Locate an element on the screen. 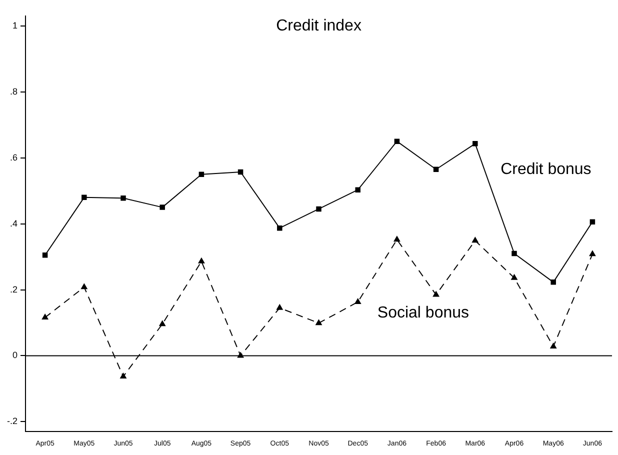 The height and width of the screenshot is (455, 618). y-tick-label: .2 is located at coordinates (14, 289).